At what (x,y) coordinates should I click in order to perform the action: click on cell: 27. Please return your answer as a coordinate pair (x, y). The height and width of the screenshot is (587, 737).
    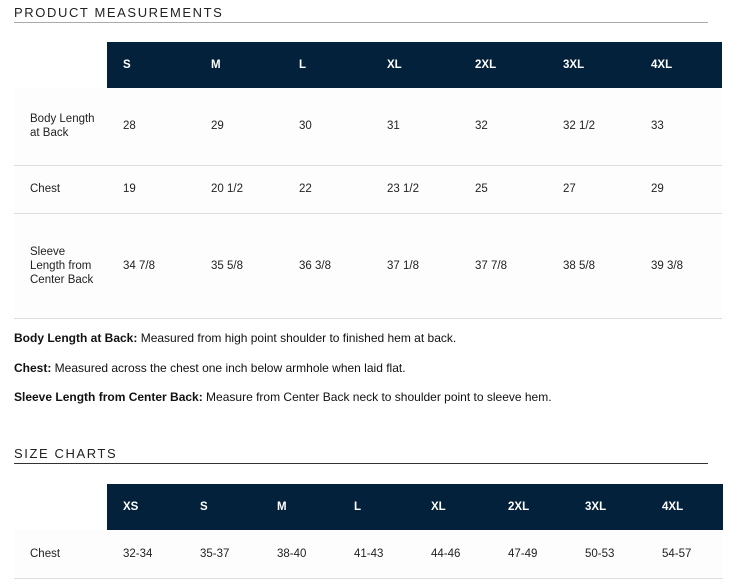
    Looking at the image, I should click on (591, 189).